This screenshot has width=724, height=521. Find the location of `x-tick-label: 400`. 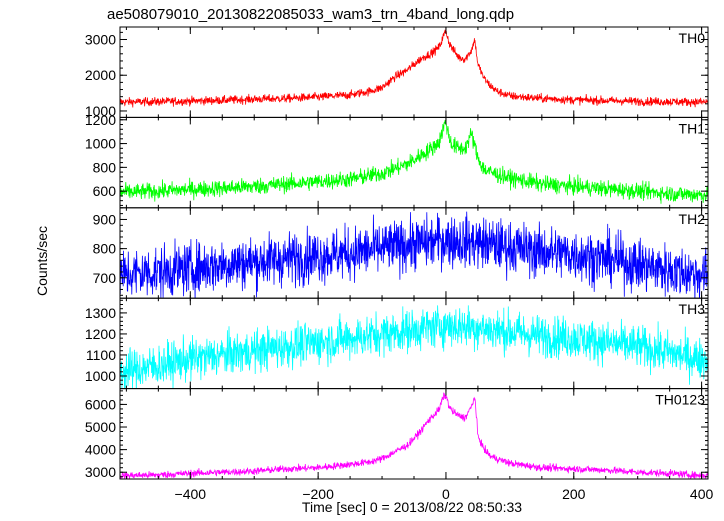

x-tick-label: 400 is located at coordinates (702, 494).